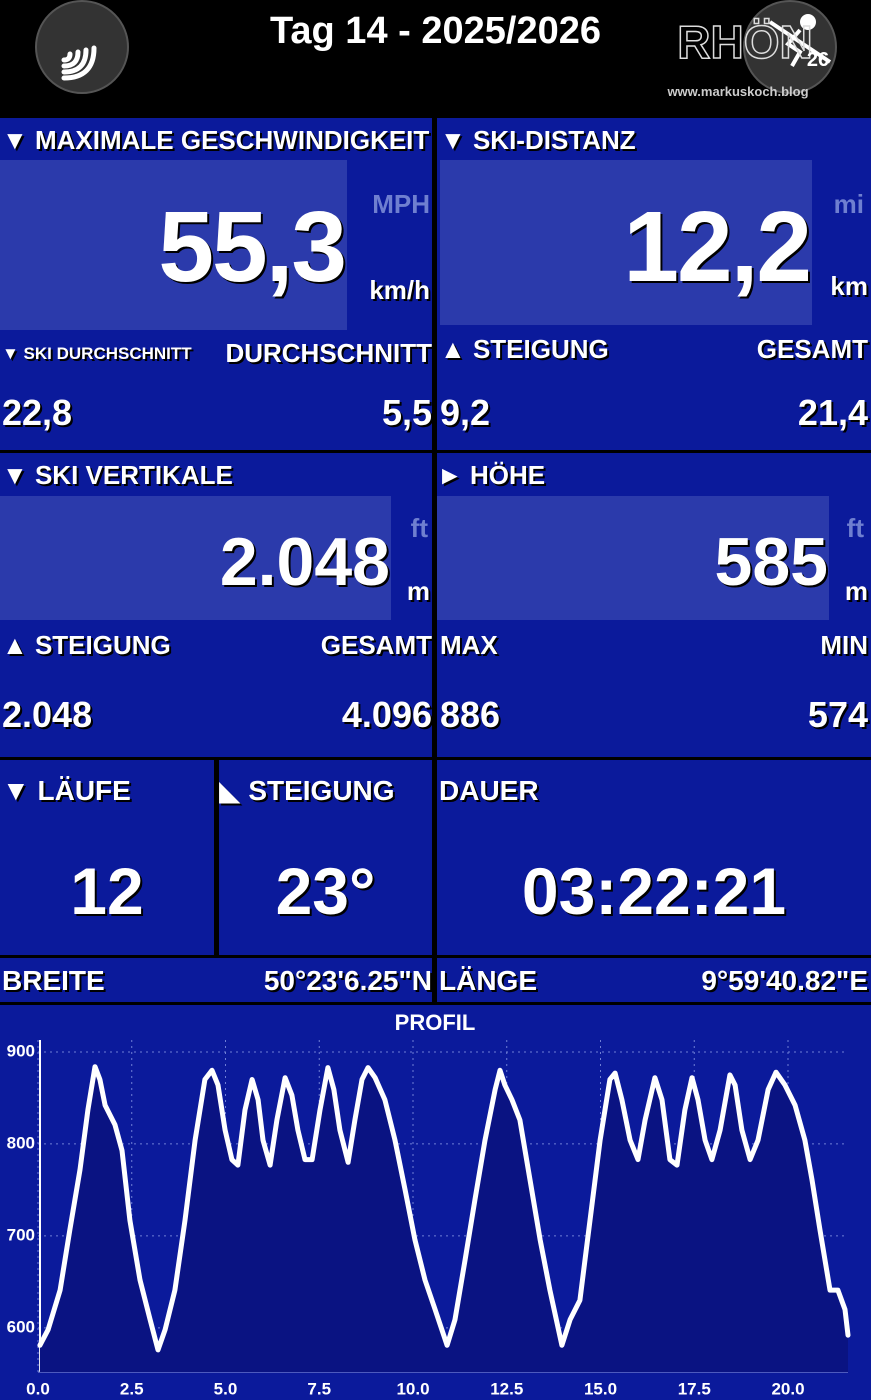 This screenshot has width=871, height=1400. I want to click on panel-title: ▼ LÄUFE, so click(66, 790).